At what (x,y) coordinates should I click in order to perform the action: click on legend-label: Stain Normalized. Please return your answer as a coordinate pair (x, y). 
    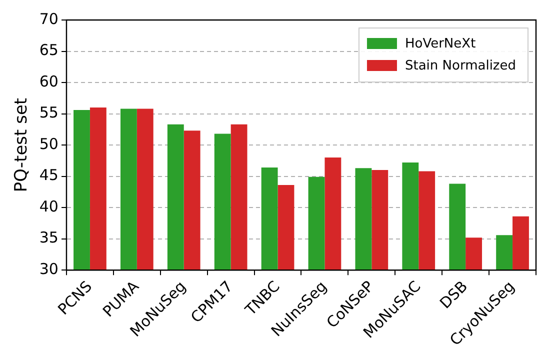
    Looking at the image, I should click on (460, 66).